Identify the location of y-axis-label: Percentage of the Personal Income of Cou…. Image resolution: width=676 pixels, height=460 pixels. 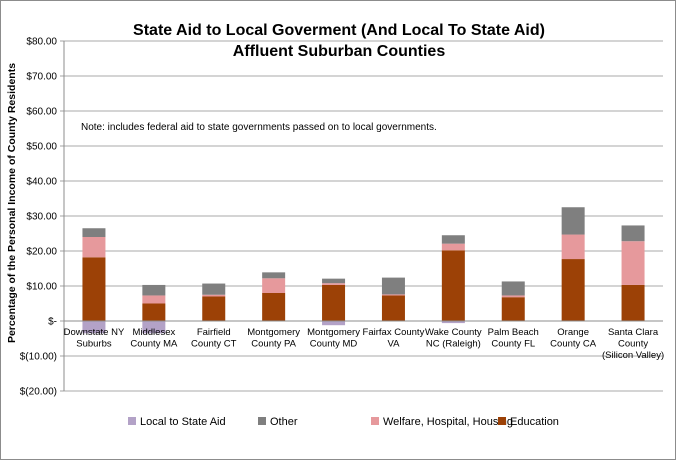
(12, 203).